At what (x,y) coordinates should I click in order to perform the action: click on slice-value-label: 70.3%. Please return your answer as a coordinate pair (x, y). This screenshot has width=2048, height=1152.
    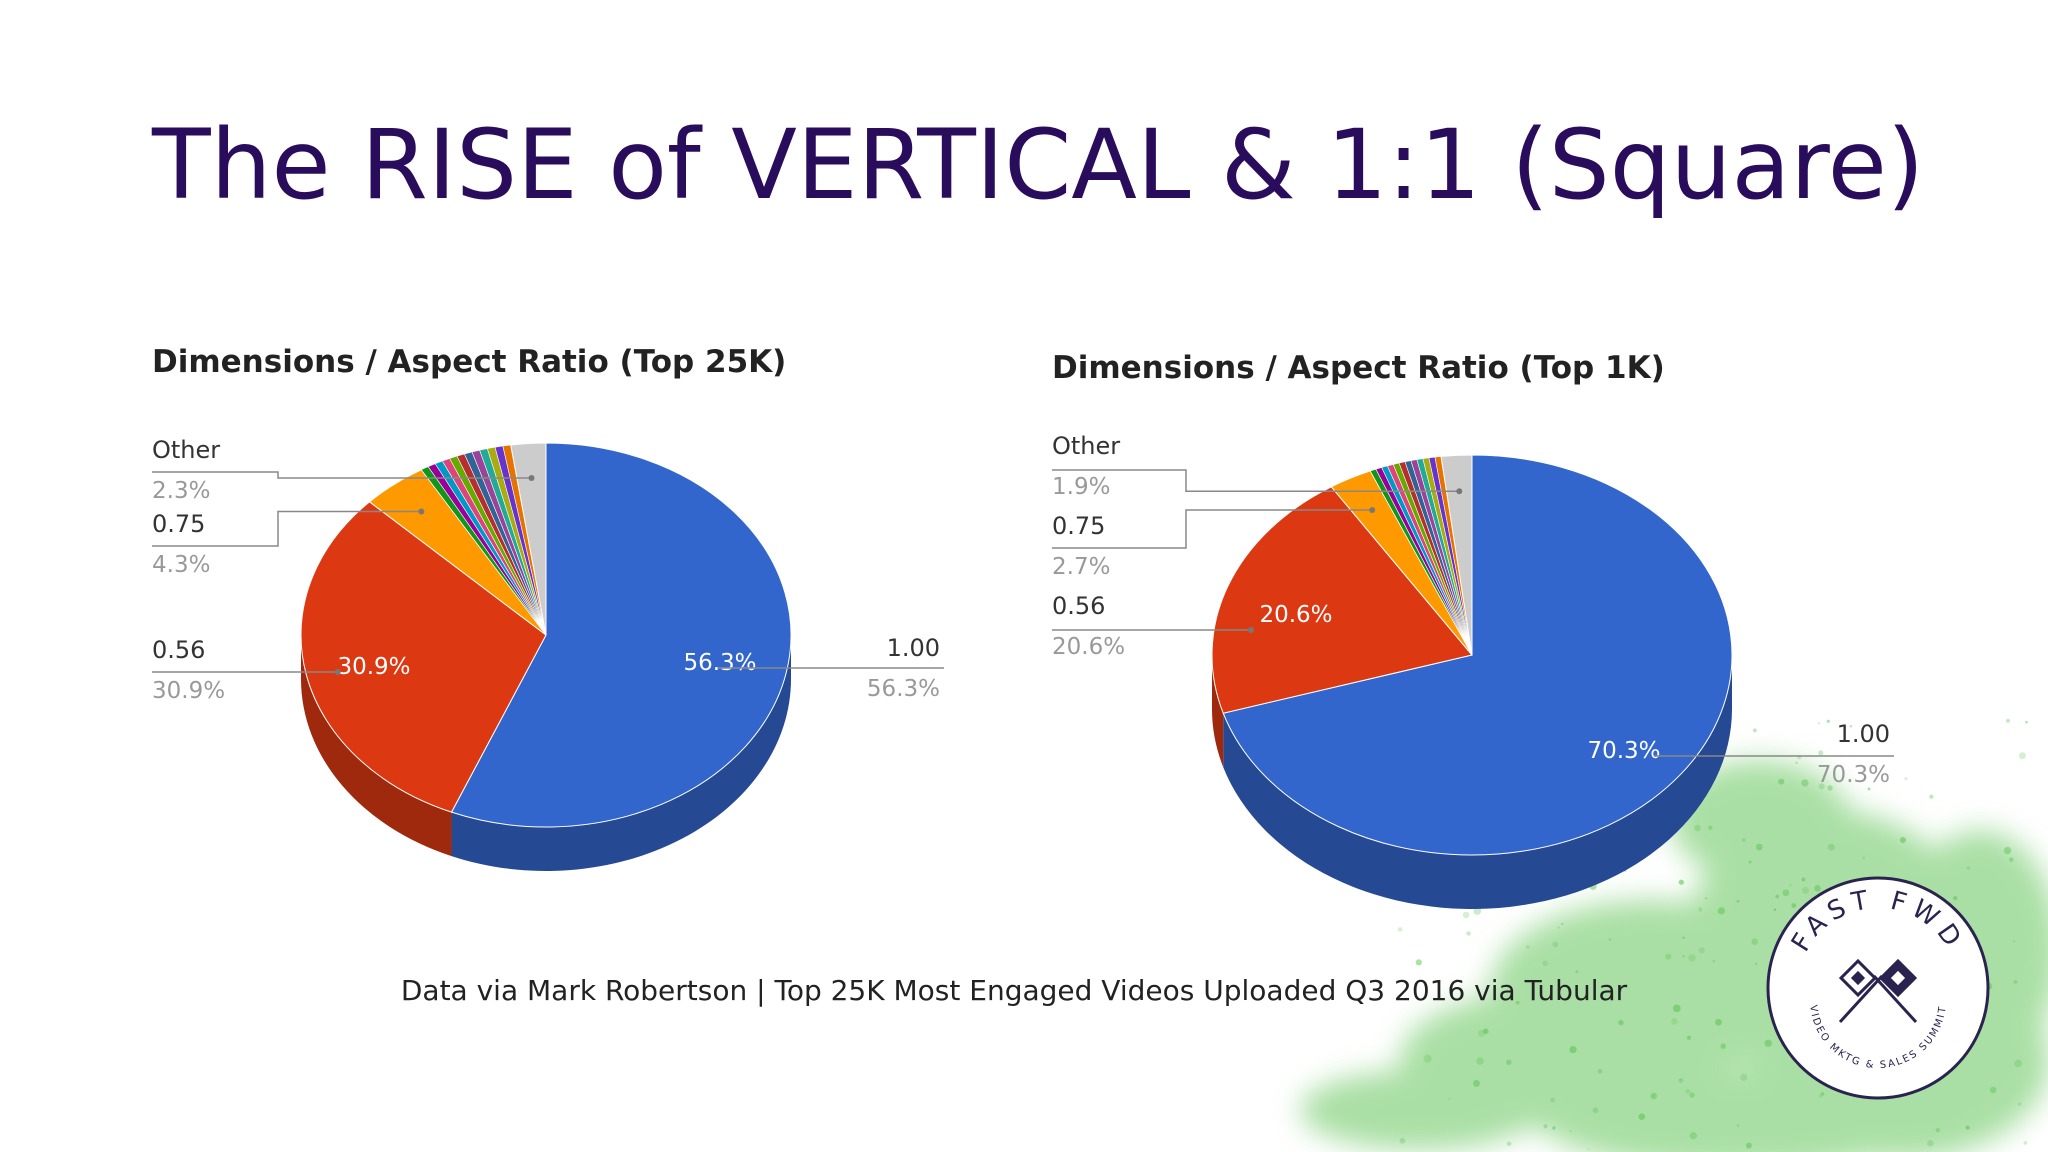
    Looking at the image, I should click on (1623, 751).